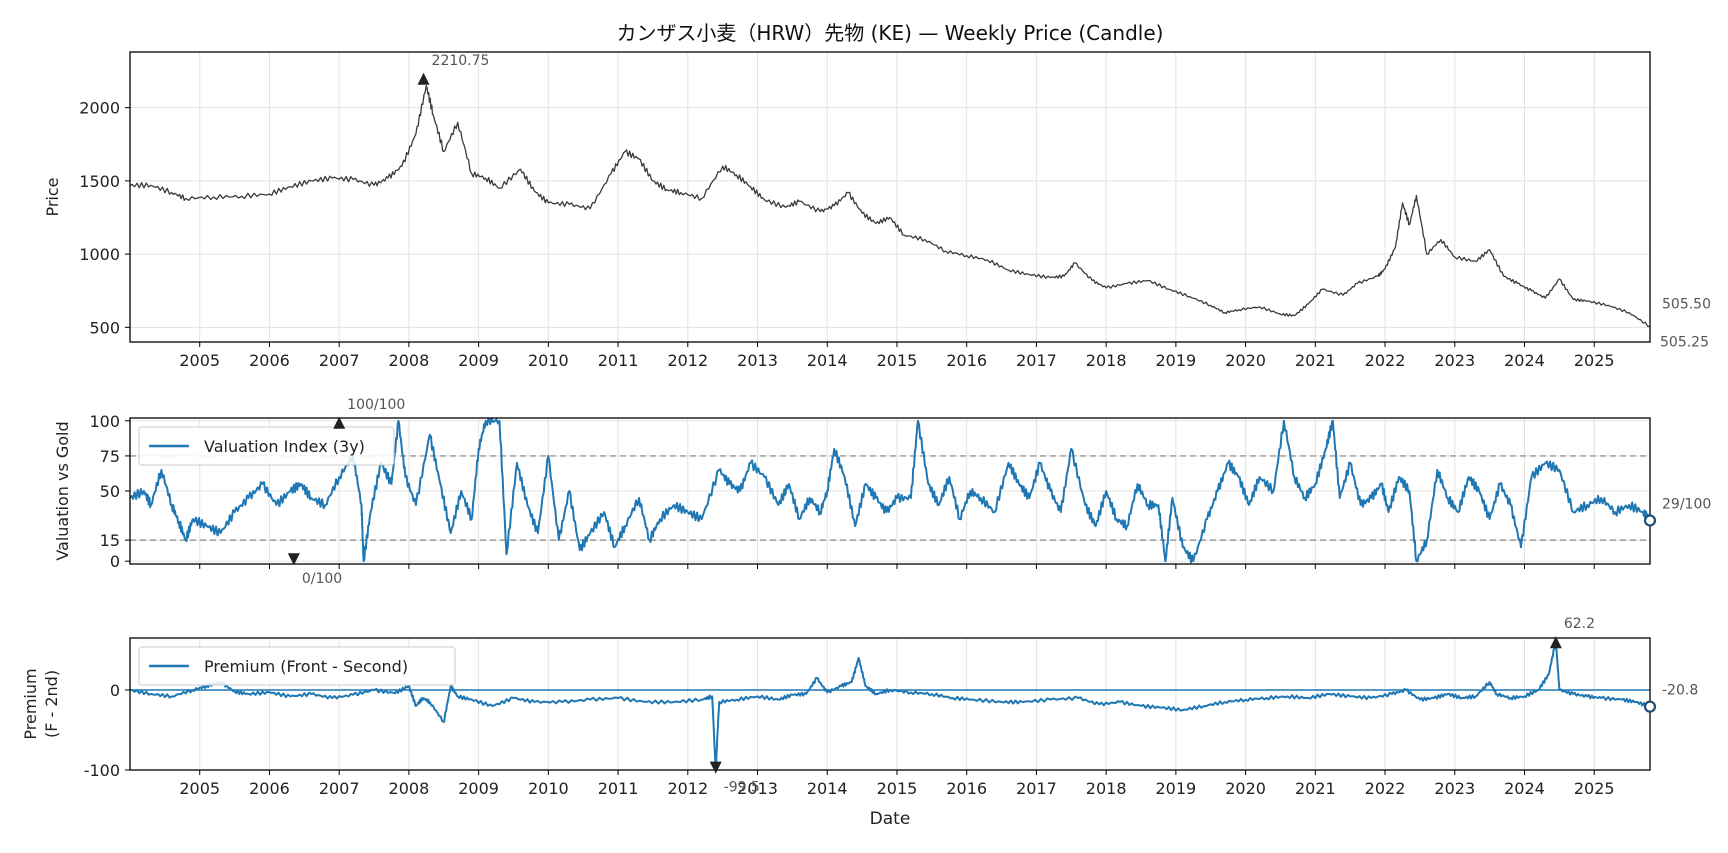 The width and height of the screenshot is (1728, 853). What do you see at coordinates (827, 788) in the screenshot?
I see `premium-x-tick-2014: 2014` at bounding box center [827, 788].